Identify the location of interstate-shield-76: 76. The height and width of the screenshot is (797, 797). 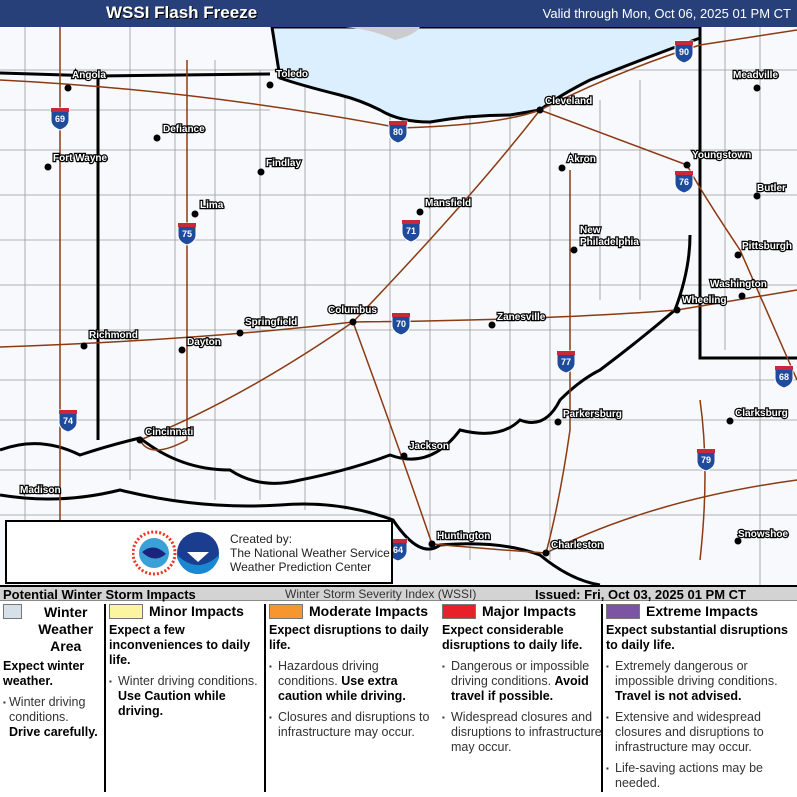
(684, 182).